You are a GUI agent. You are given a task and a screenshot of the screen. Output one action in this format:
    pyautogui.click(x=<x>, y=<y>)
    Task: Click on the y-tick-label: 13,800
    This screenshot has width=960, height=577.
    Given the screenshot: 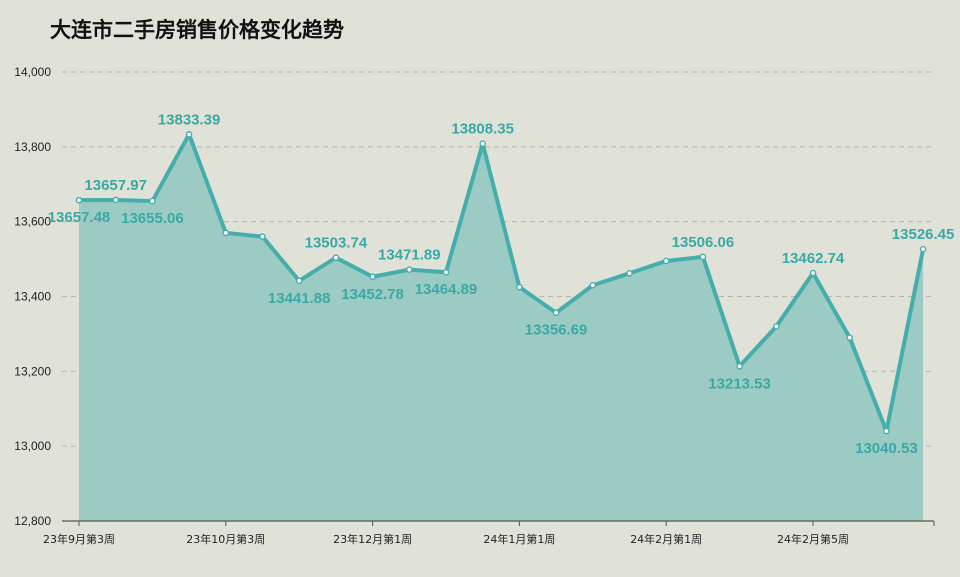 What is the action you would take?
    pyautogui.click(x=32, y=147)
    